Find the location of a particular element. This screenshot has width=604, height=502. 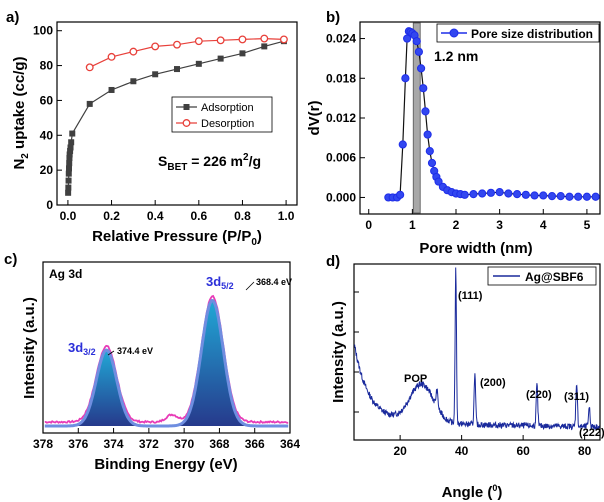

panel-b-x-tick-label: 2 is located at coordinates (456, 225).